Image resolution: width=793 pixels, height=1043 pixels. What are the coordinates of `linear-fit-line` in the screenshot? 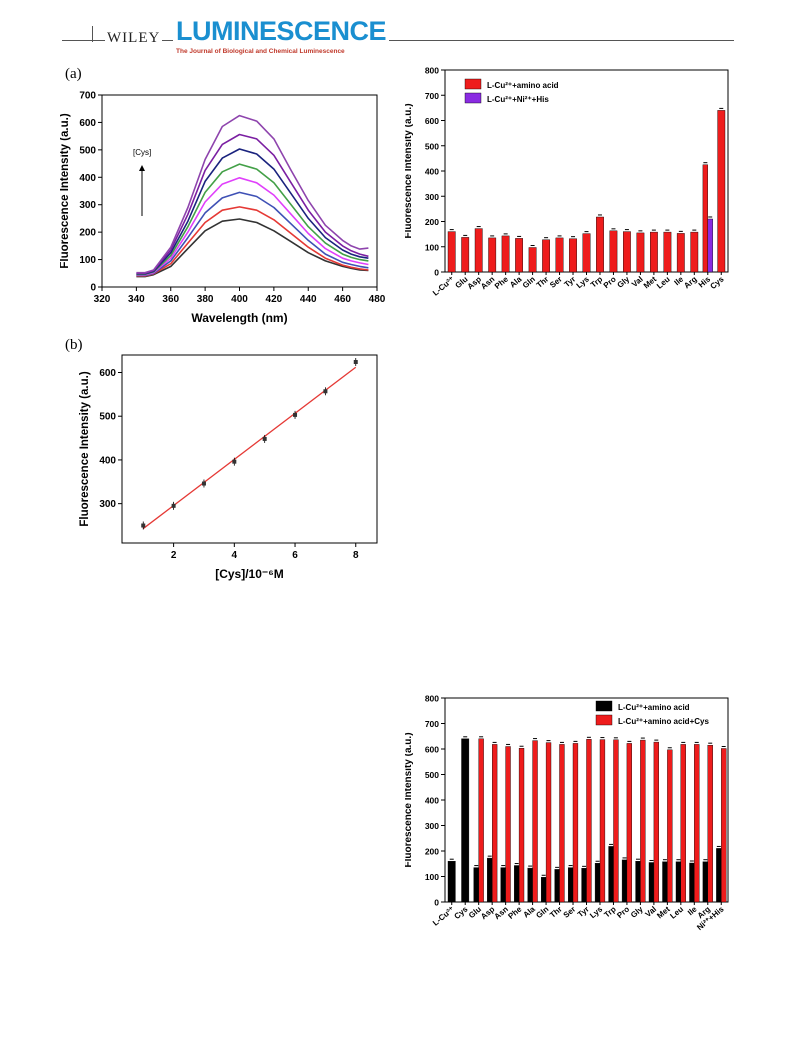 It's located at (249, 448).